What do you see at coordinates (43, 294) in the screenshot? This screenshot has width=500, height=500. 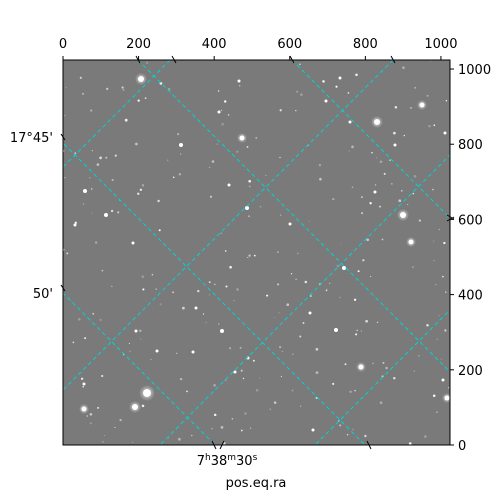 I see `dec-label-50: 50'` at bounding box center [43, 294].